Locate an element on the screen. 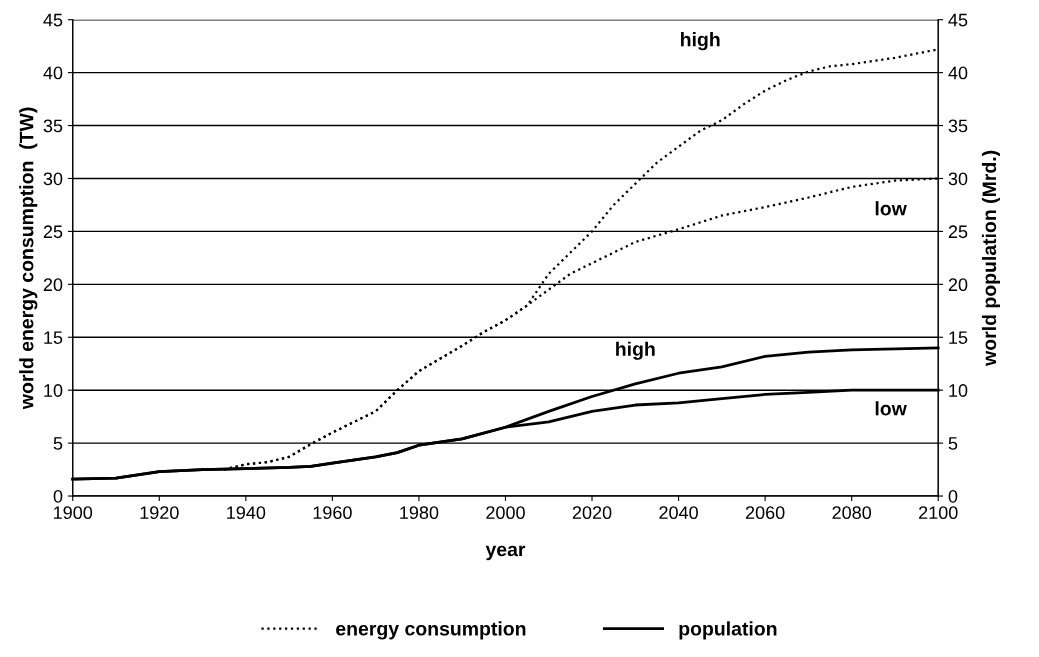 Image resolution: width=1039 pixels, height=657 pixels. y-tick-label: 45 is located at coordinates (53, 20).